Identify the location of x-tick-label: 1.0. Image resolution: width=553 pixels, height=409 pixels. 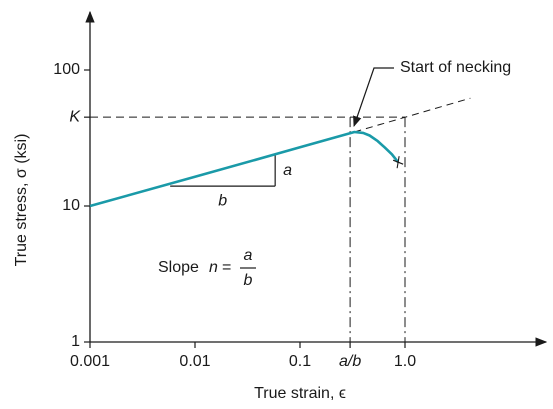
(405, 361).